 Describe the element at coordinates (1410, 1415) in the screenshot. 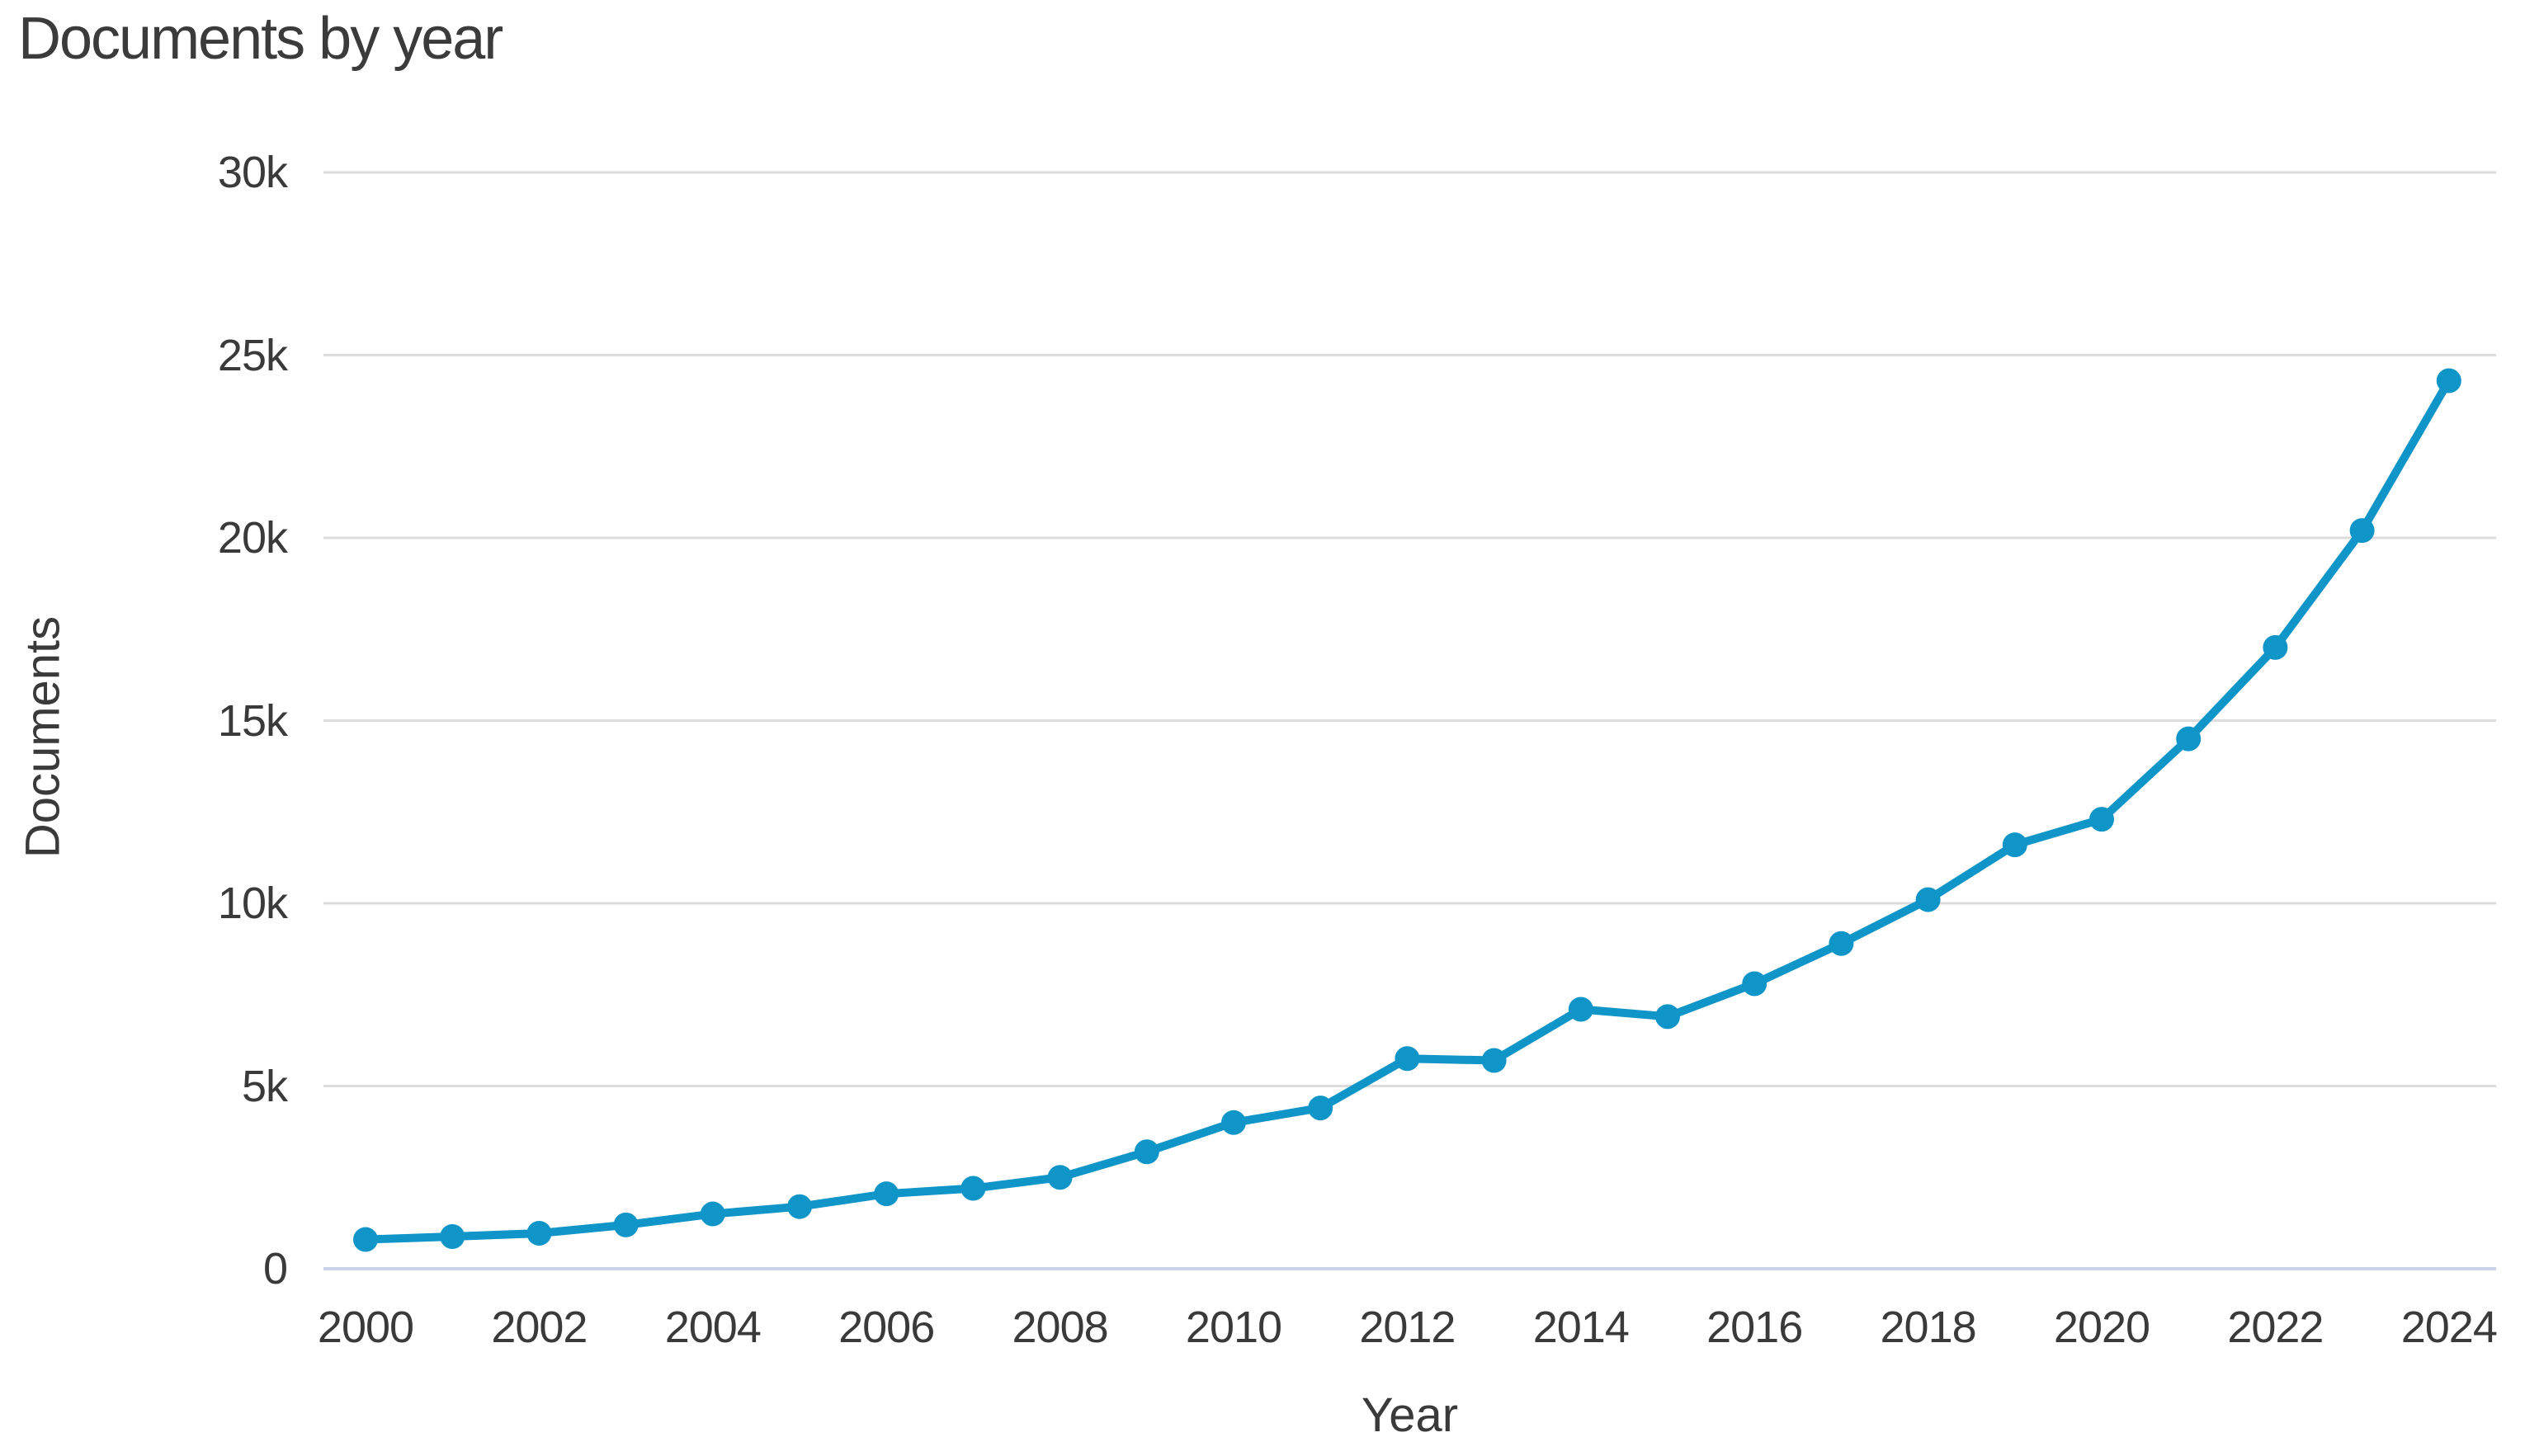

I see `x-axis-title: Year` at that location.